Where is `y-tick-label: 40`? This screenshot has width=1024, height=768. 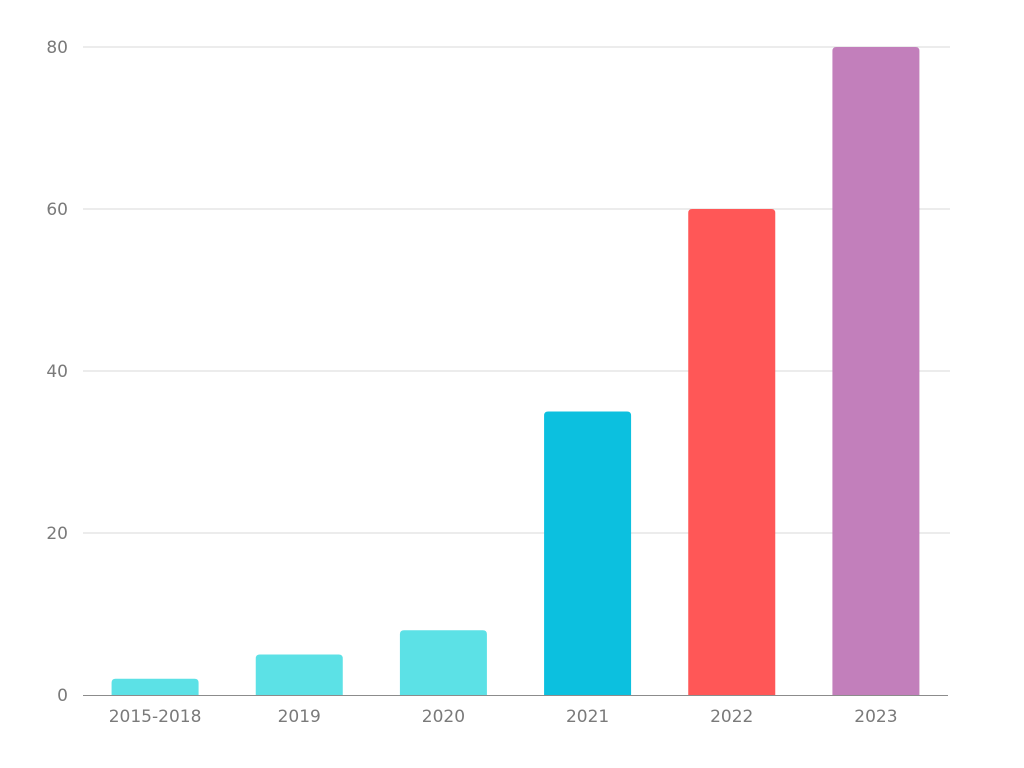
y-tick-label: 40 is located at coordinates (57, 372).